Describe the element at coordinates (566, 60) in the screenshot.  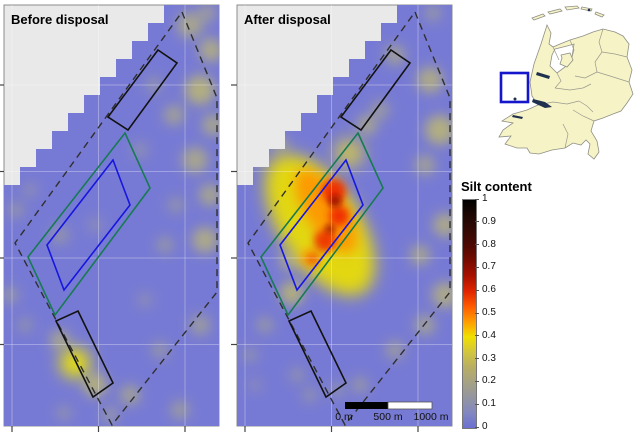
I see `flevoland` at that location.